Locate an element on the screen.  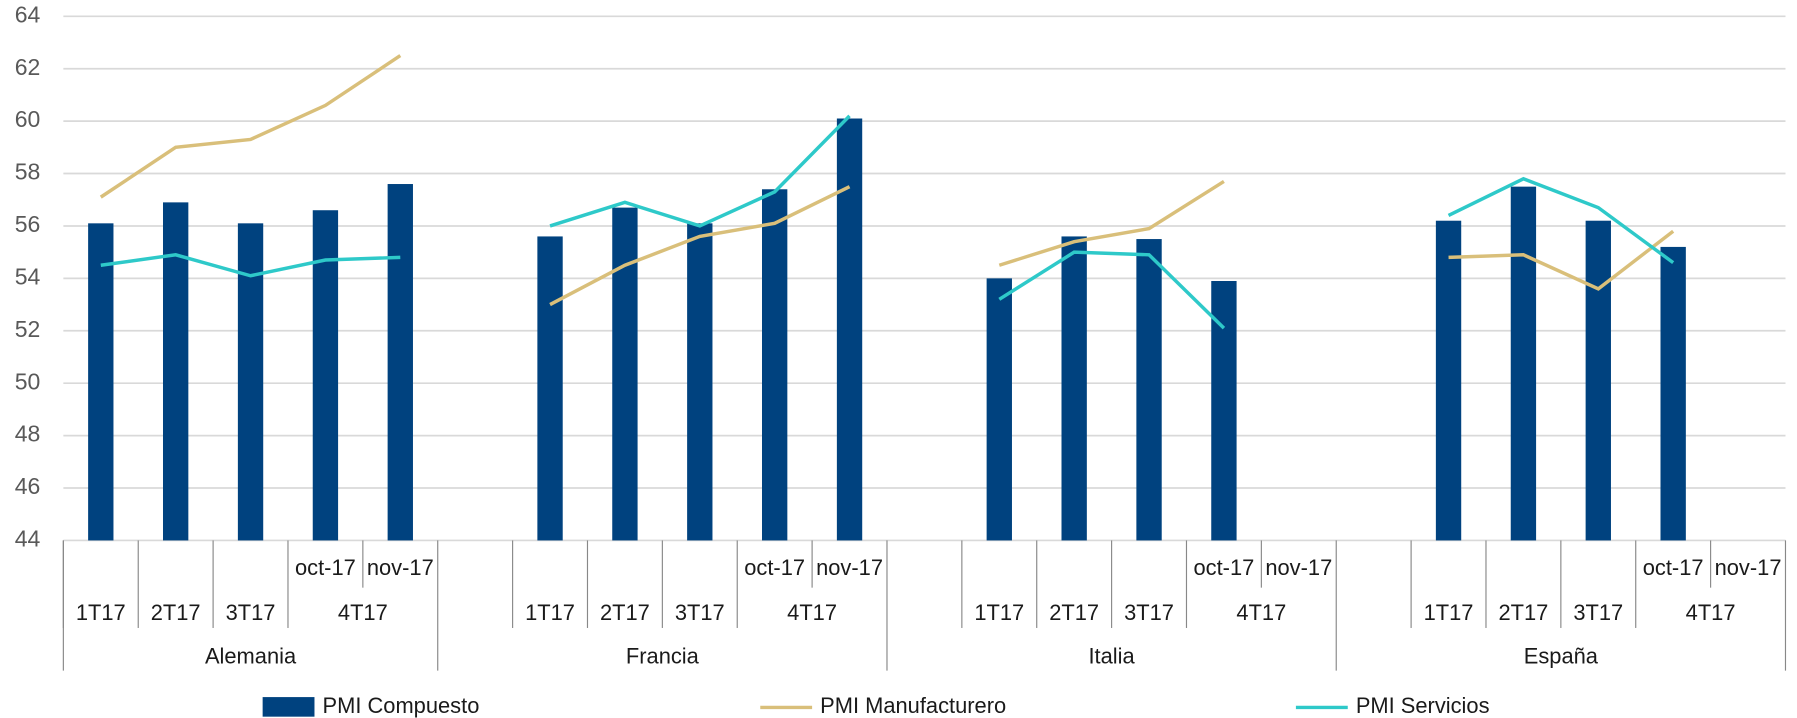
y-tick-label: 46 is located at coordinates (28, 486).